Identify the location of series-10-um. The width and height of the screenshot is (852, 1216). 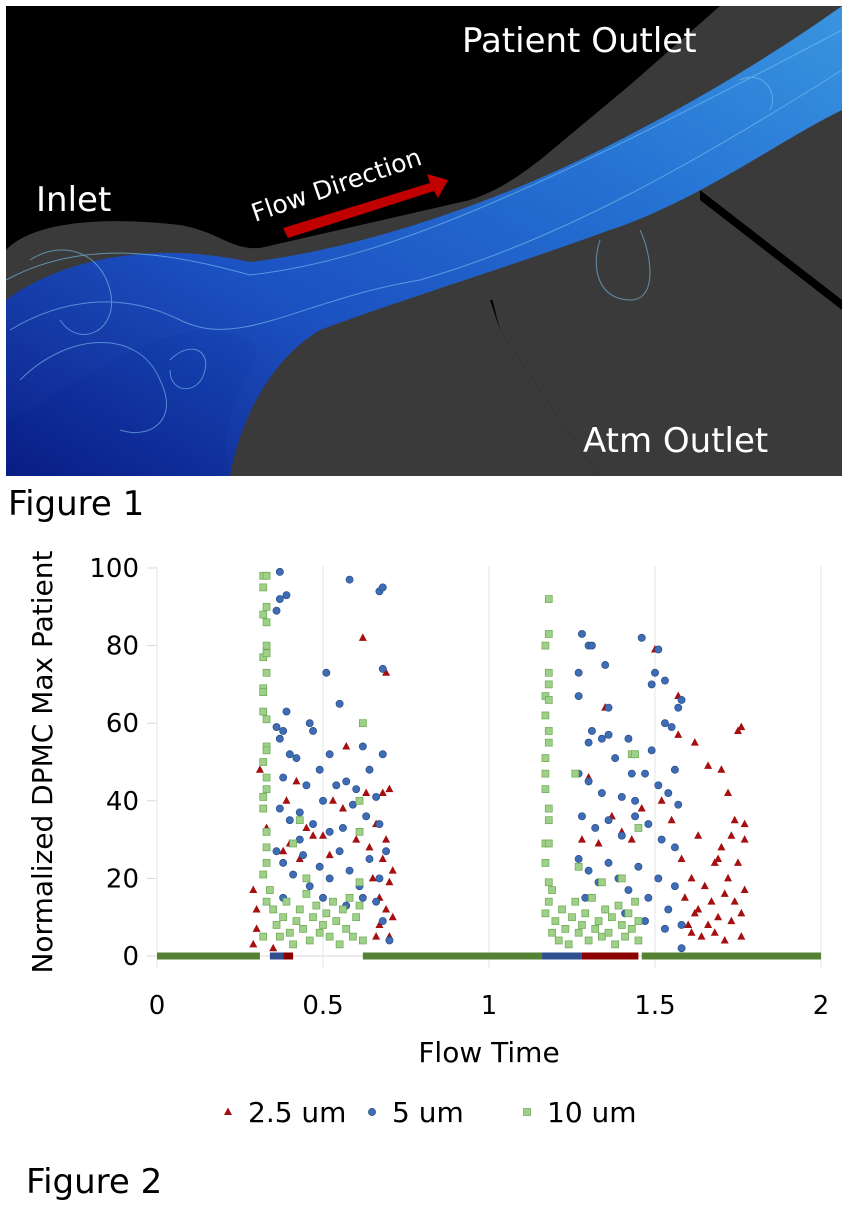
(451, 760).